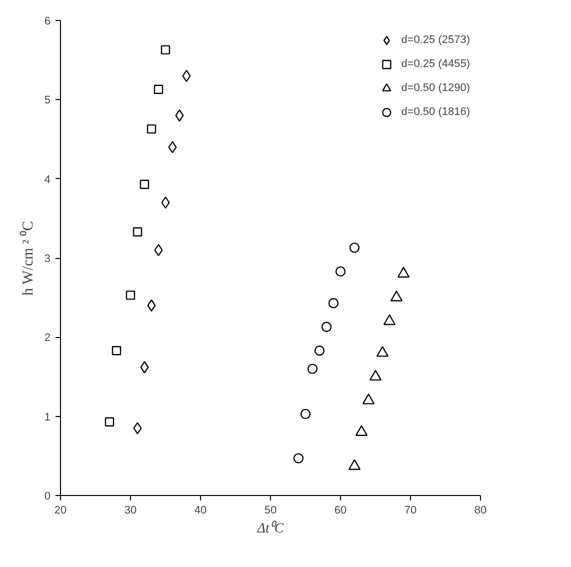 Image resolution: width=571 pixels, height=567 pixels. Describe the element at coordinates (47, 22) in the screenshot. I see `y-tick-label: 6` at that location.